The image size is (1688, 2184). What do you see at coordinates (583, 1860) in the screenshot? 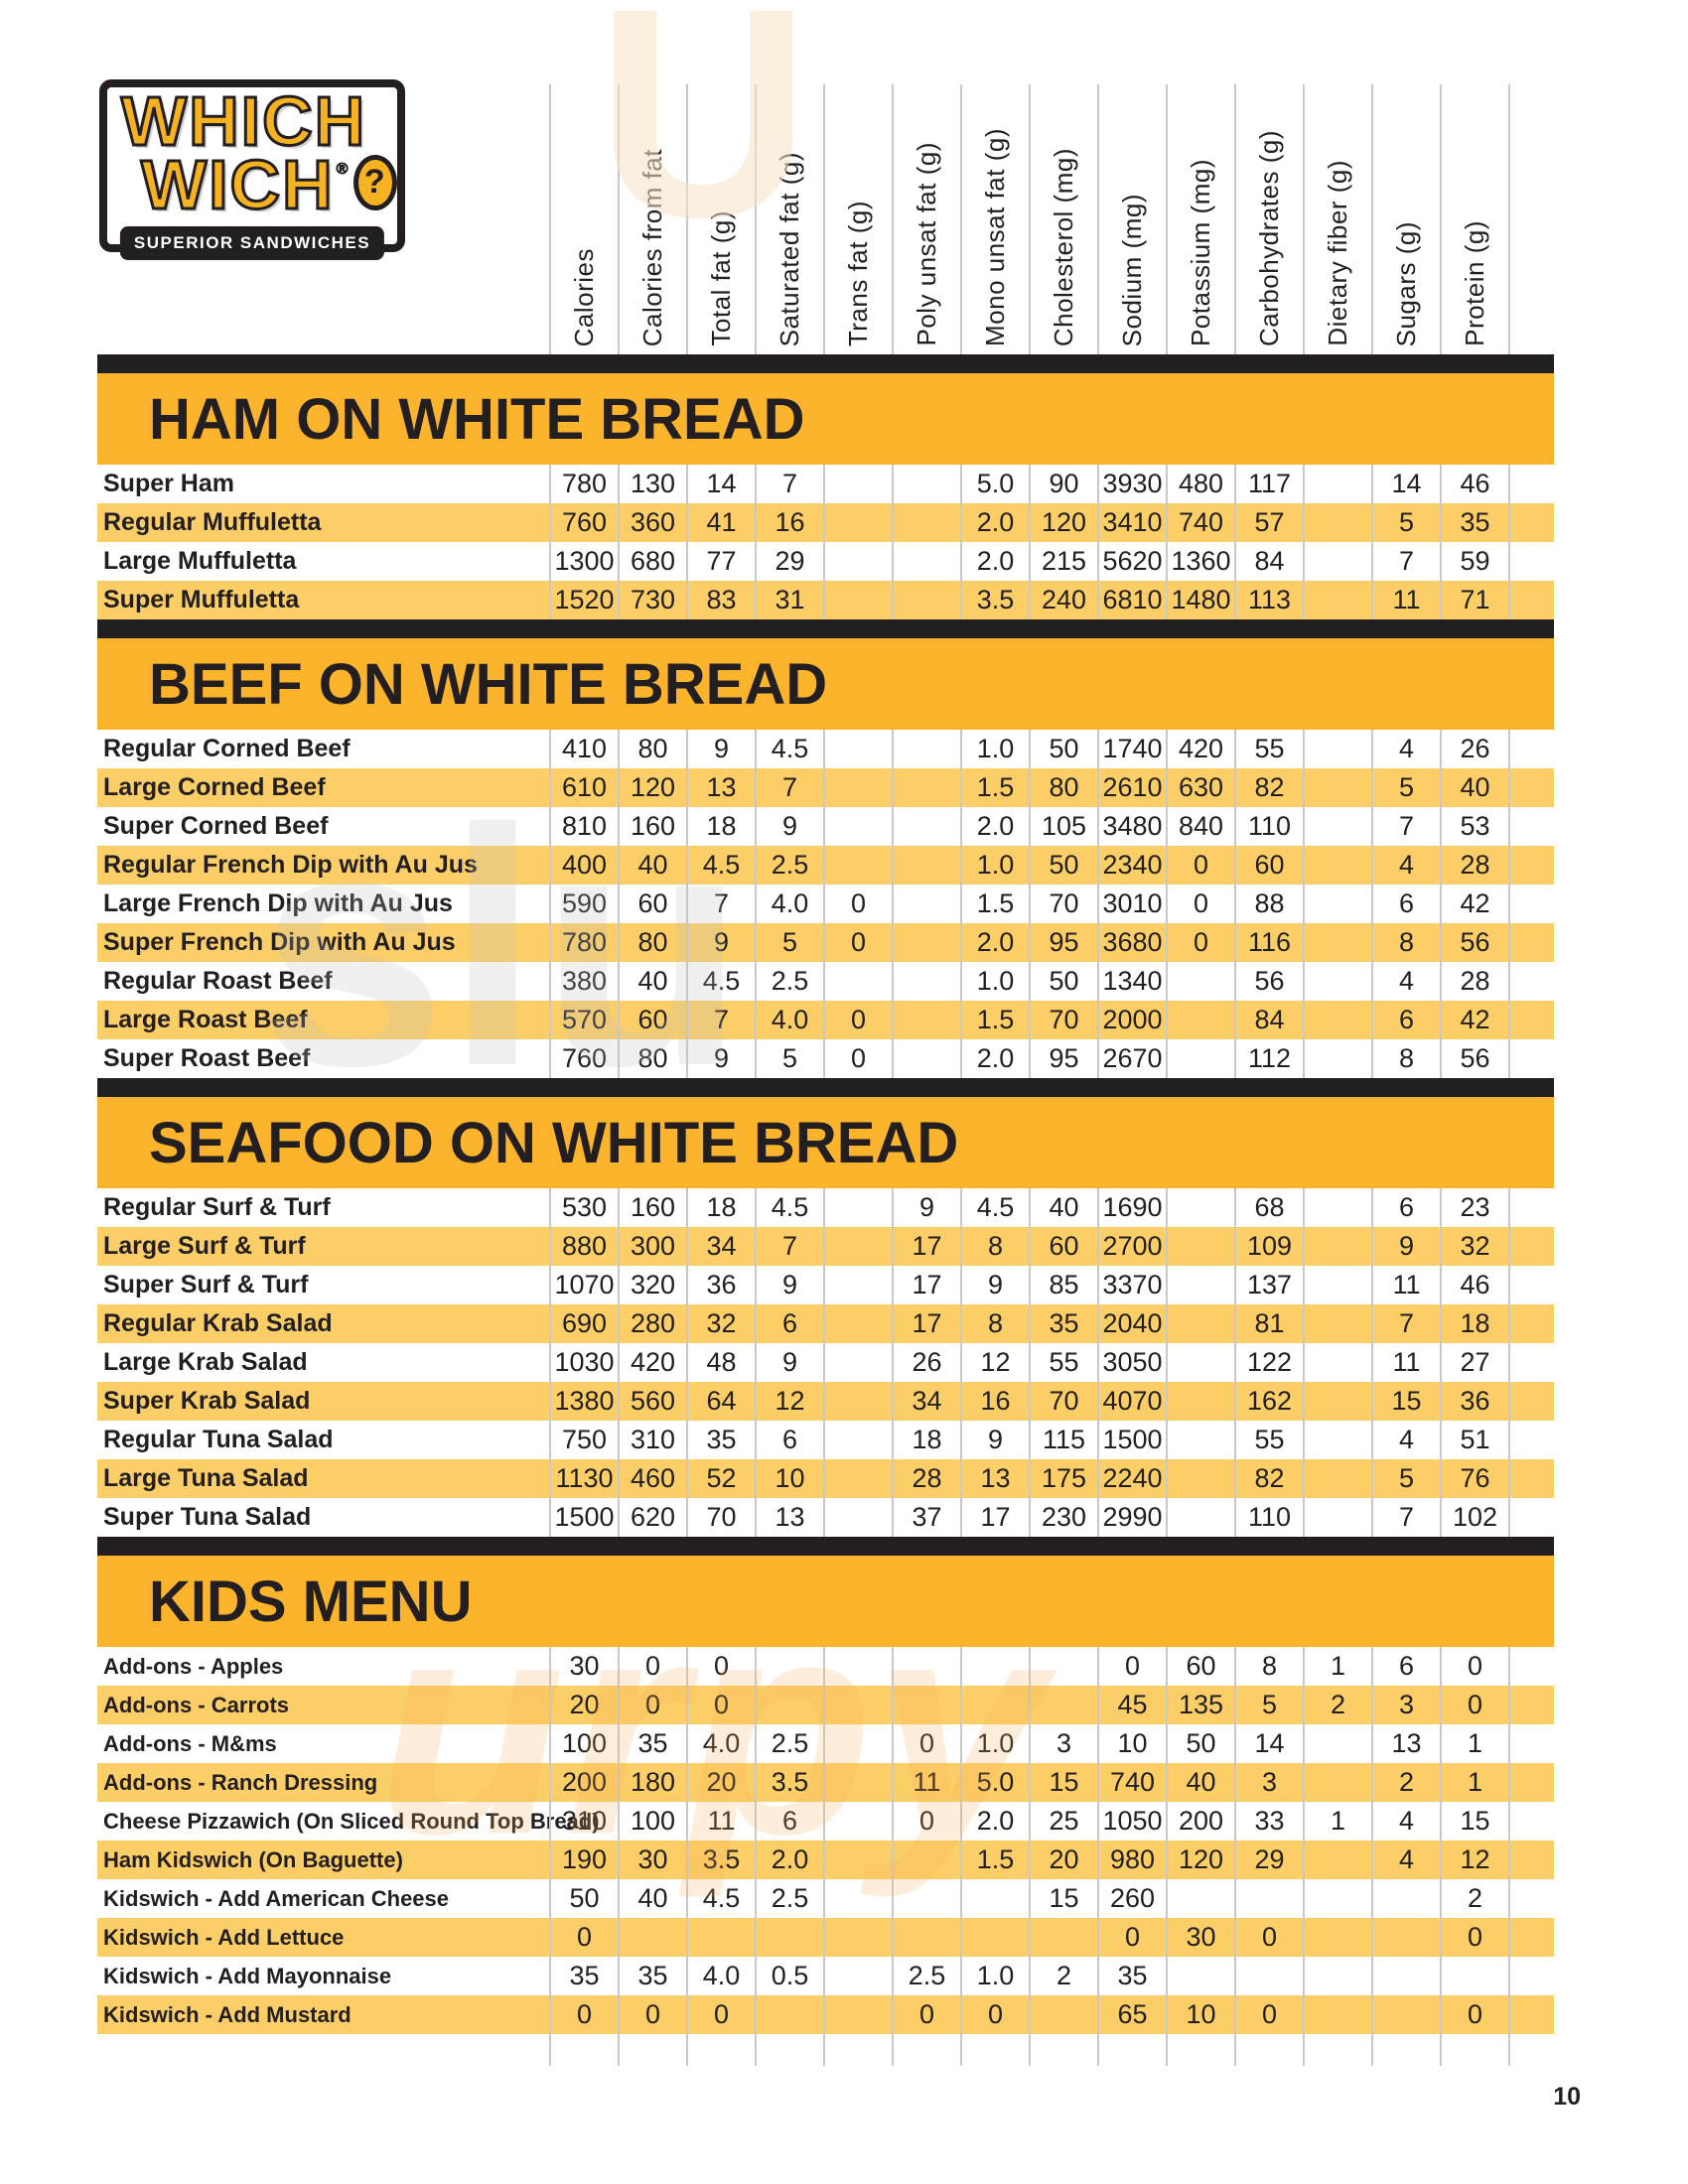
I see `row-value: 190` at bounding box center [583, 1860].